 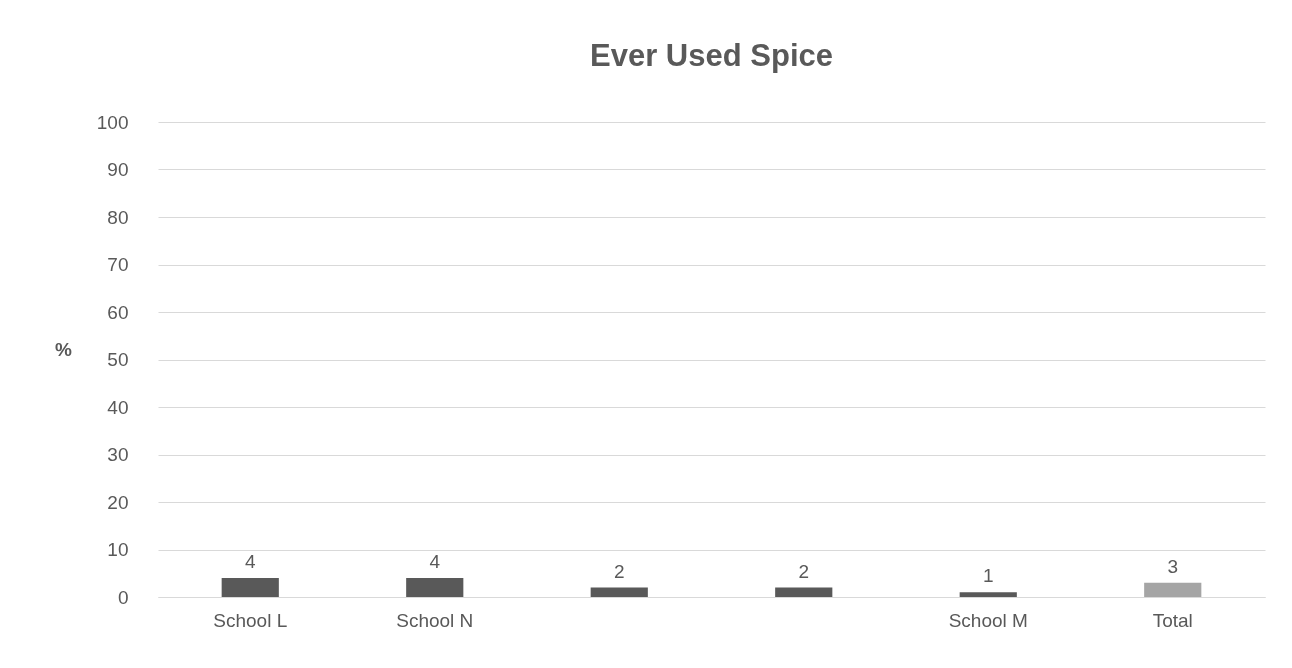 I want to click on y-tick-label: 0, so click(x=123, y=597).